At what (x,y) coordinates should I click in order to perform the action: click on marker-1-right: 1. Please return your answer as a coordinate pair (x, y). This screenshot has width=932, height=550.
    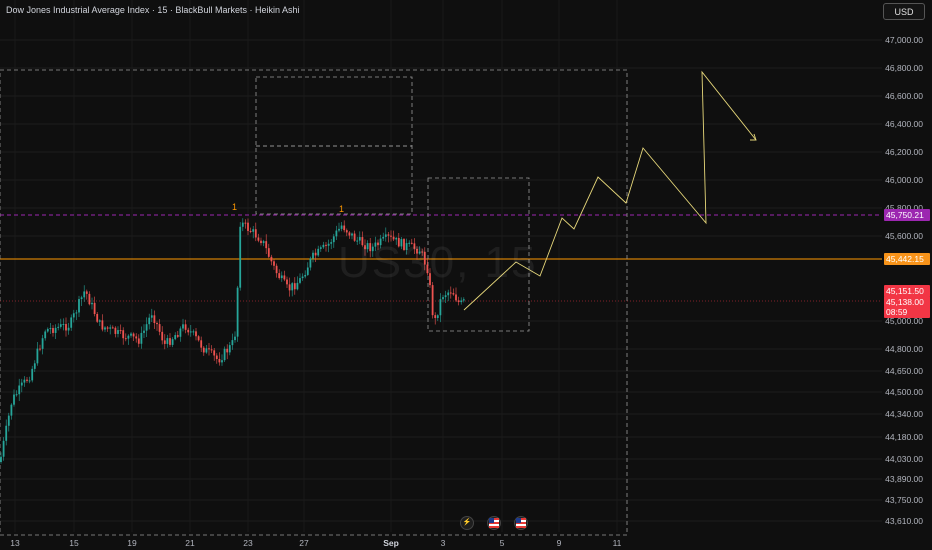
    Looking at the image, I should click on (341, 209).